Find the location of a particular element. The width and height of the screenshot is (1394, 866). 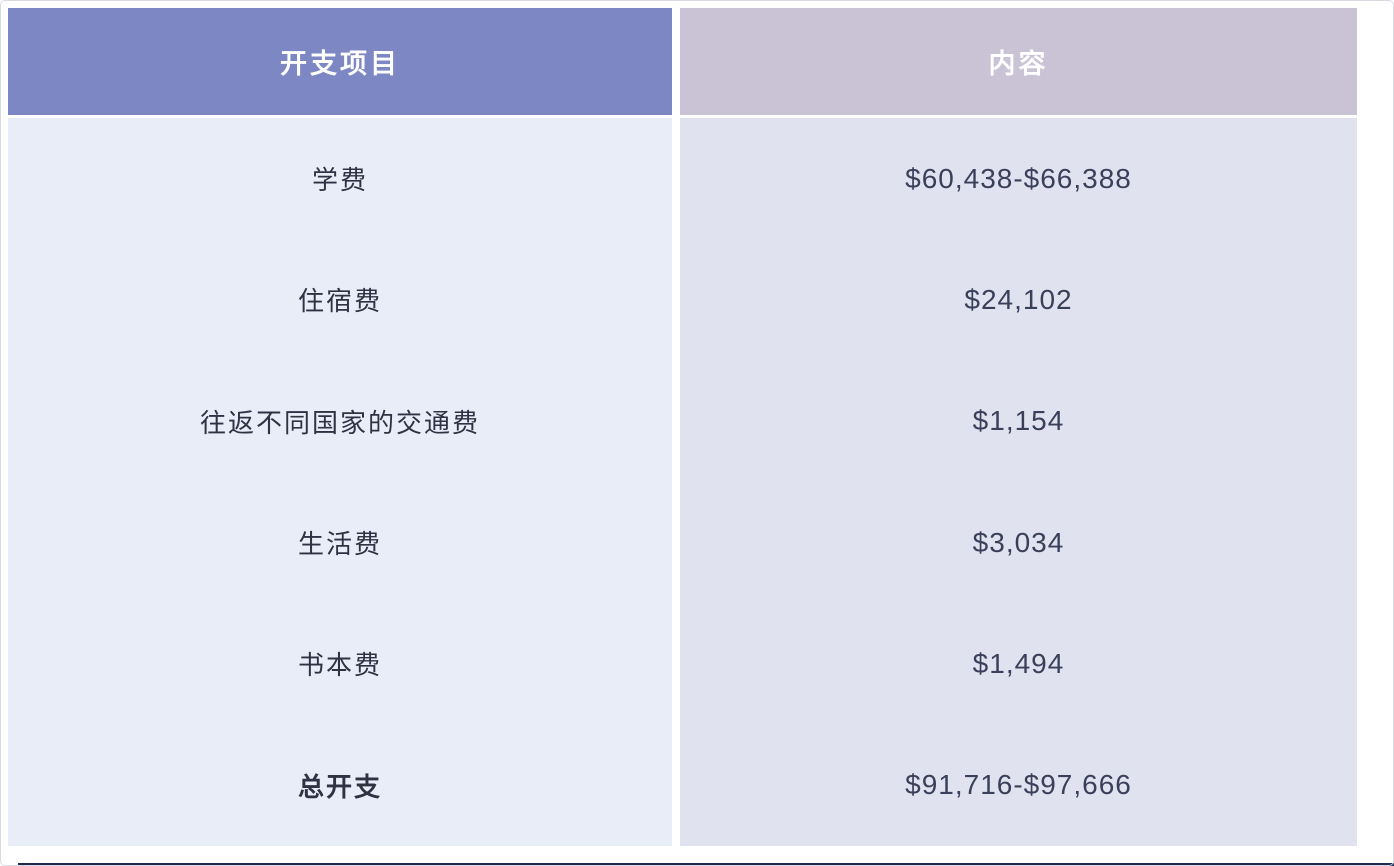

expense-value-cell-total: $91,716-$97,666 is located at coordinates (1018, 785).